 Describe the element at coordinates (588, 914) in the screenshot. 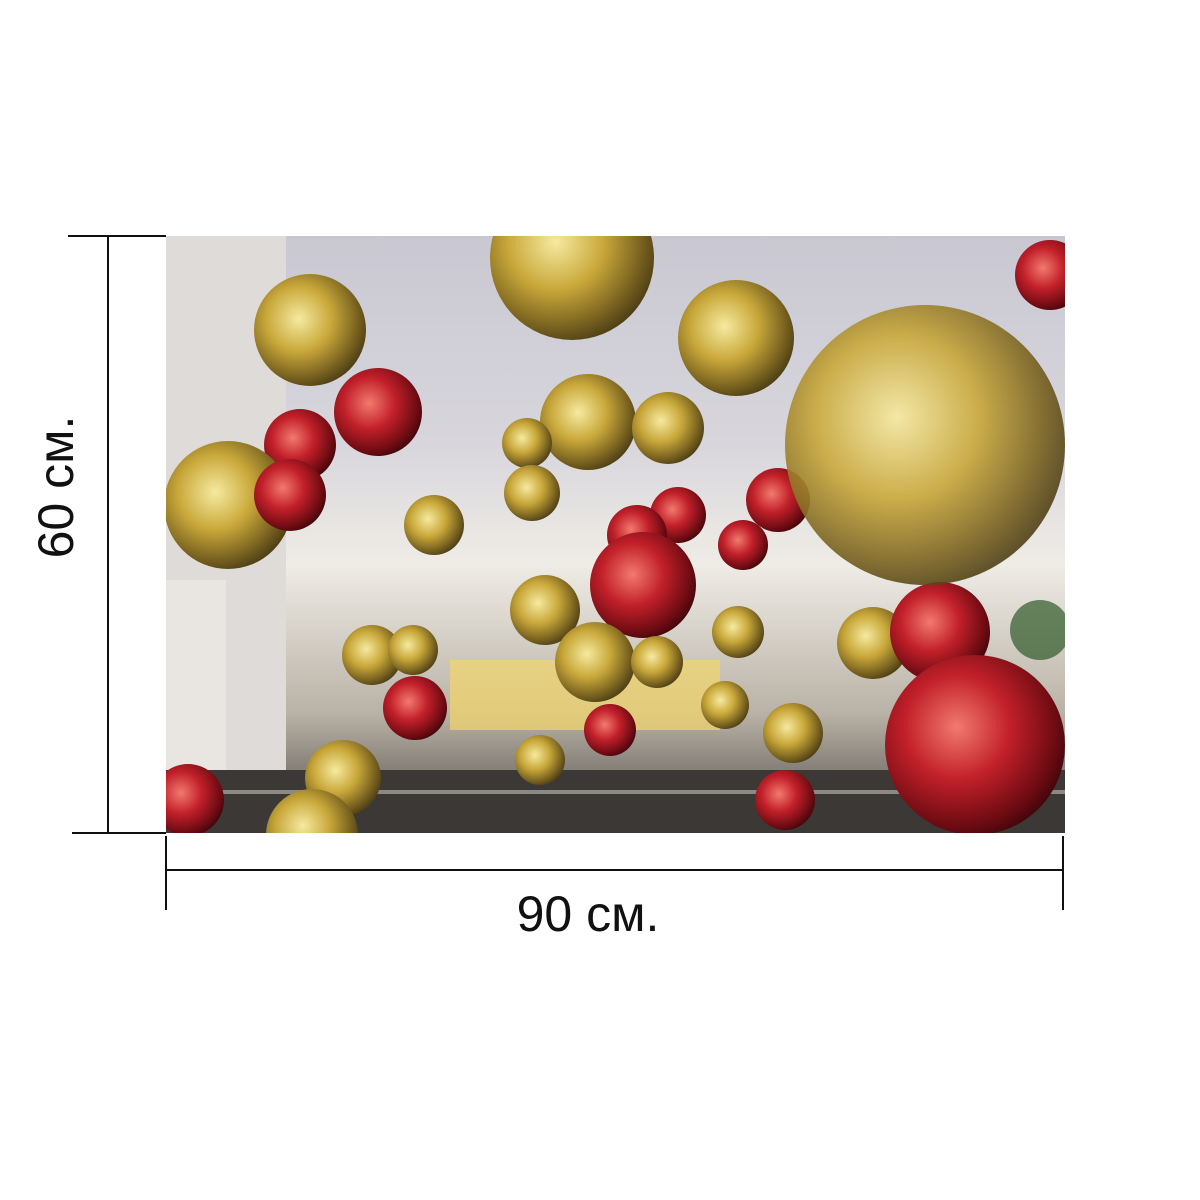

I see `width-label: 90 см.` at that location.